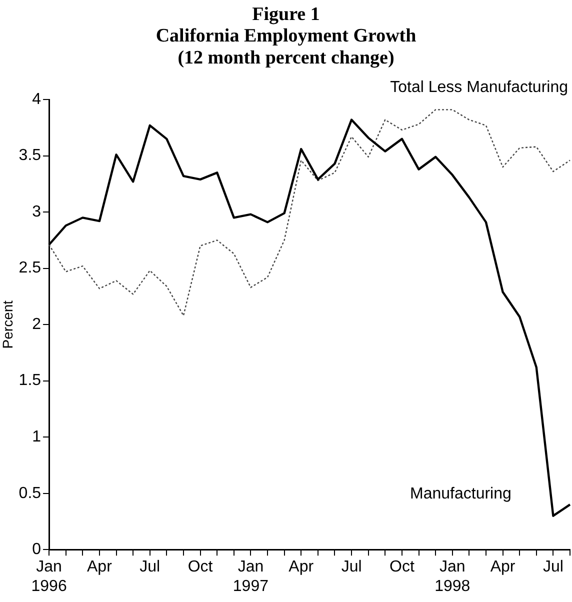  I want to click on x-tick-label: Jan 1996, so click(49, 576).